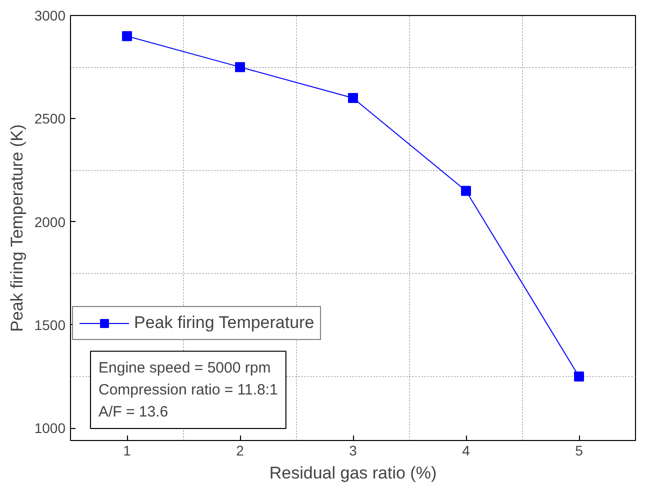 The width and height of the screenshot is (655, 490). Describe the element at coordinates (188, 389) in the screenshot. I see `annotation: Engine speed = 5000 rpm Compression ratio = 11.8:1 A/F = 13.6` at that location.